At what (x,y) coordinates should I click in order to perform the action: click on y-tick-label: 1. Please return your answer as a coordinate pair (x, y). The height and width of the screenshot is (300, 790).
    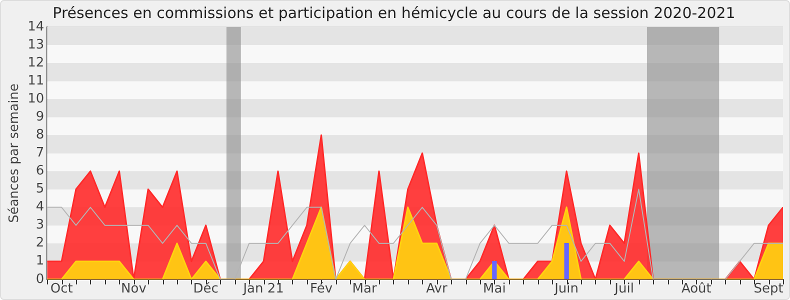
    Looking at the image, I should click on (40, 261).